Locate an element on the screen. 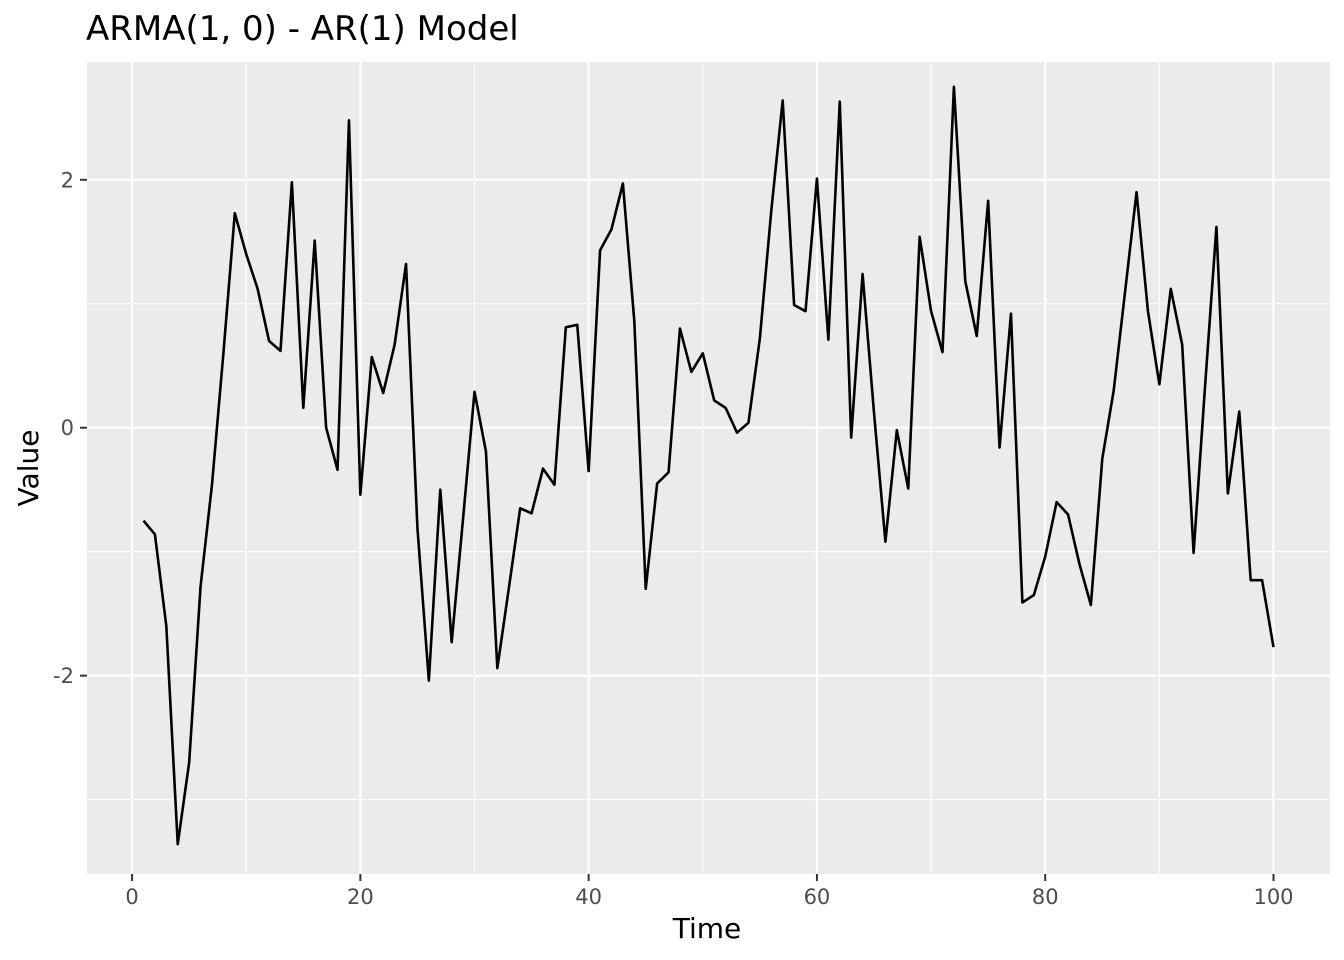  x-axis-title: Time is located at coordinates (707, 928).